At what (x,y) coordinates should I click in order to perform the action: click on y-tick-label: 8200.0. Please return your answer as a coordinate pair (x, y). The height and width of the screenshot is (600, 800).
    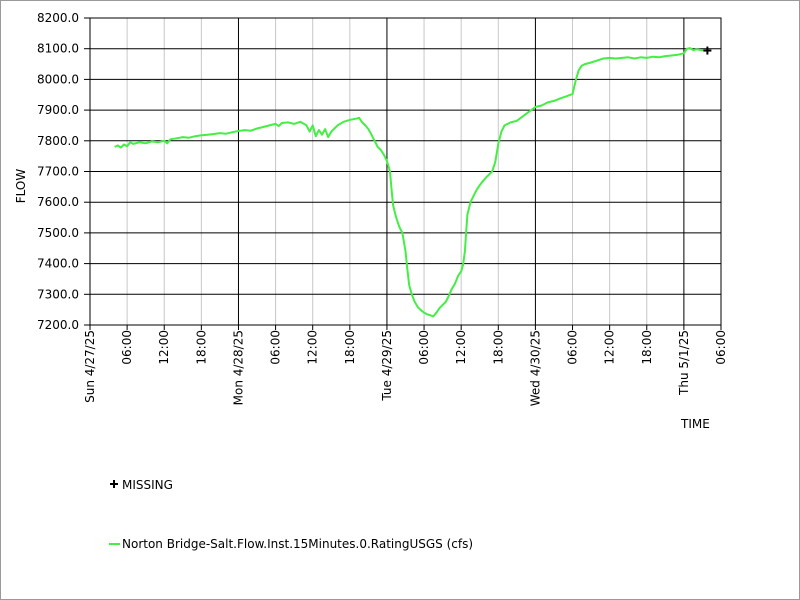
    Looking at the image, I should click on (58, 18).